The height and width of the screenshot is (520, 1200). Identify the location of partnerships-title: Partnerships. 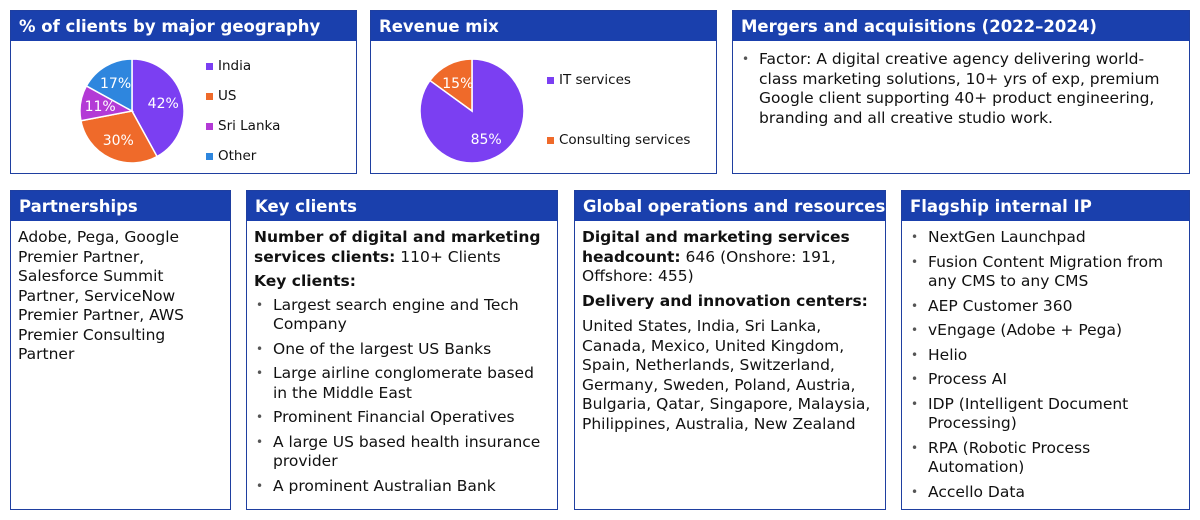
(120, 206).